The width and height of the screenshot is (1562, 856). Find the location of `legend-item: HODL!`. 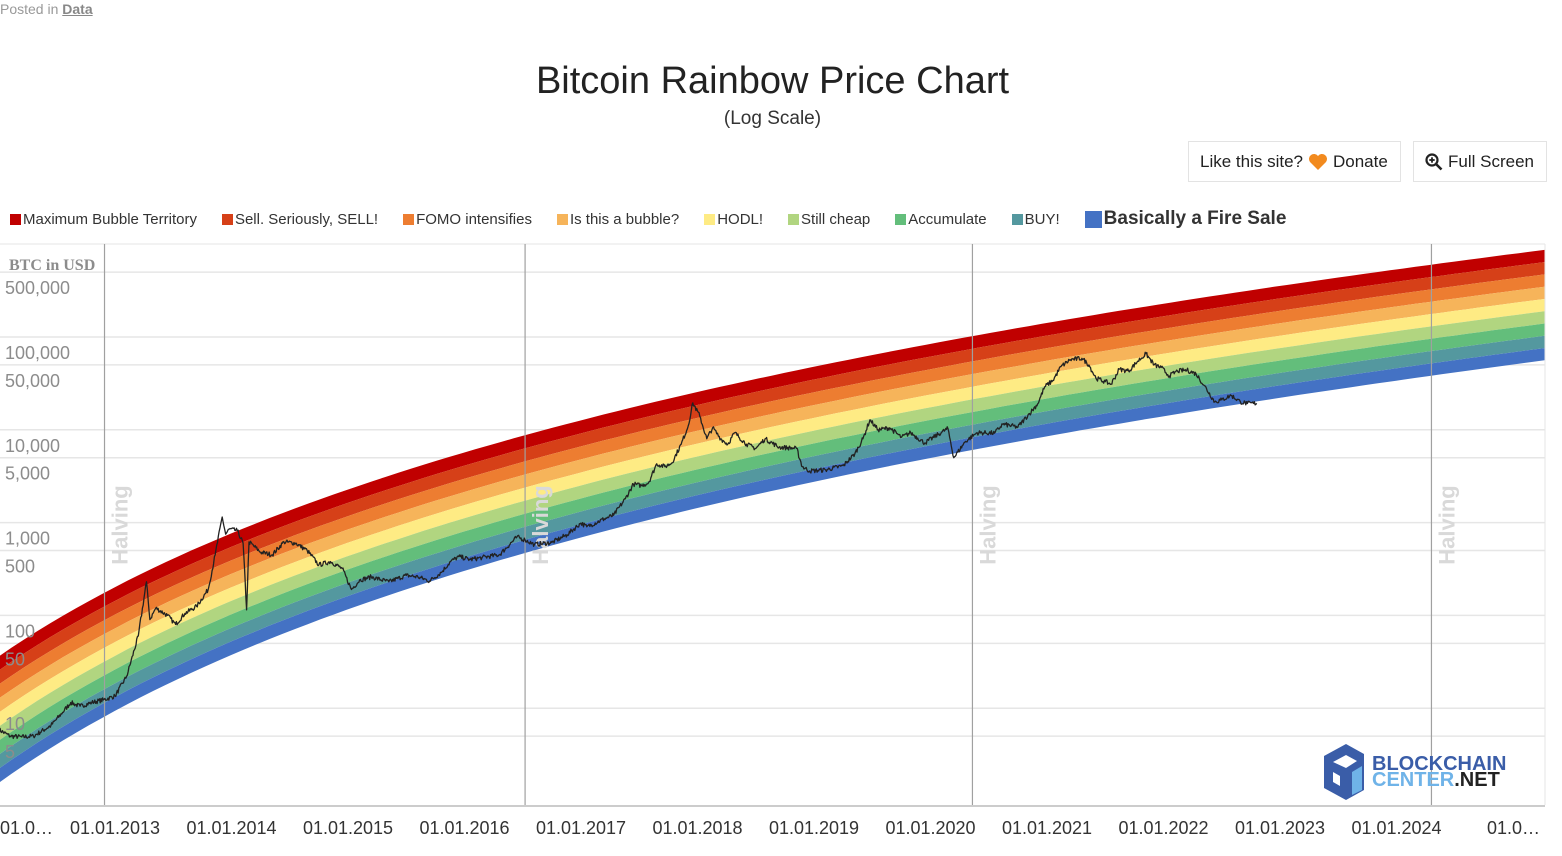

legend-item: HODL! is located at coordinates (733, 219).